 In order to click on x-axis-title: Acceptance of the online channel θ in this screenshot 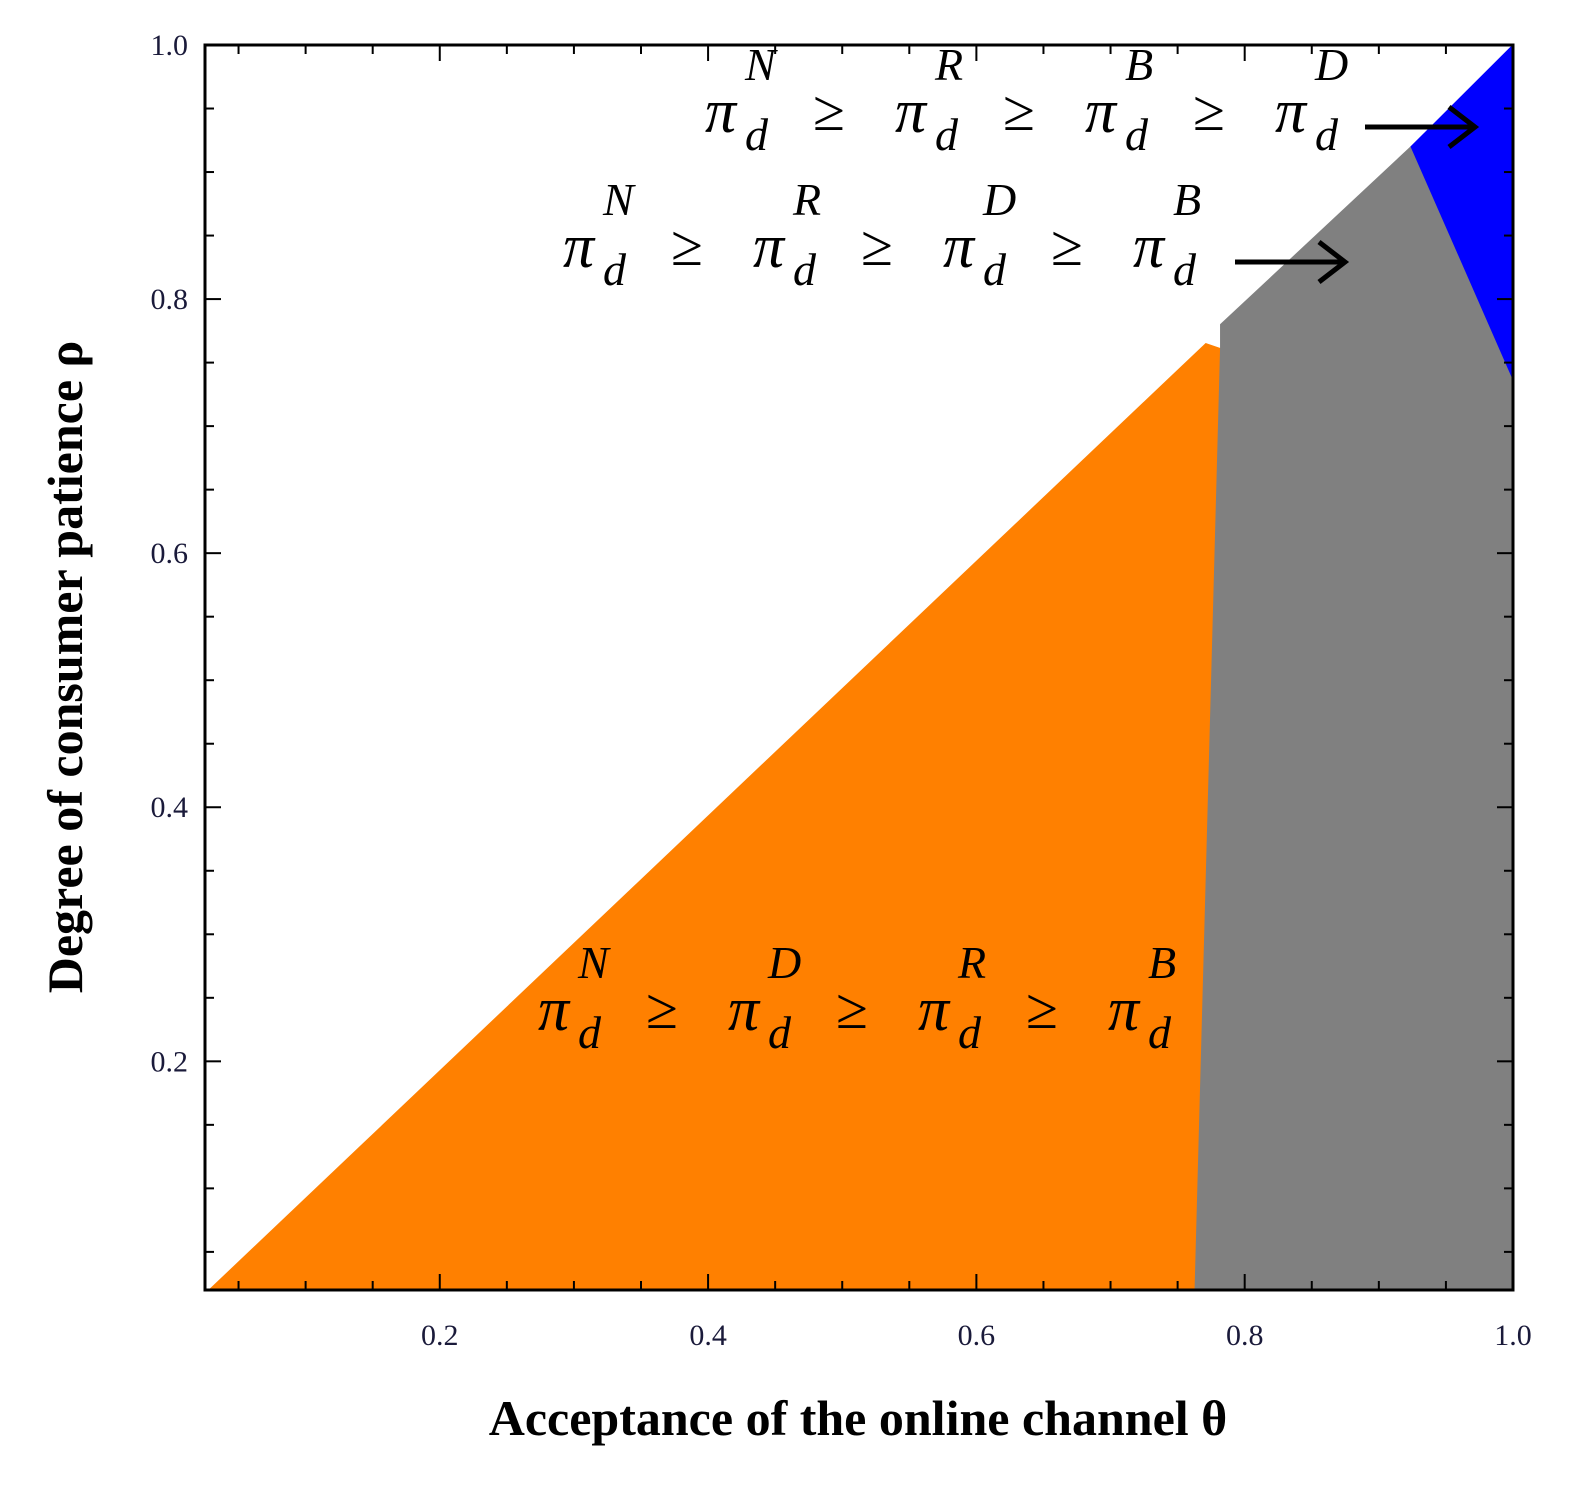, I will do `click(858, 1418)`.